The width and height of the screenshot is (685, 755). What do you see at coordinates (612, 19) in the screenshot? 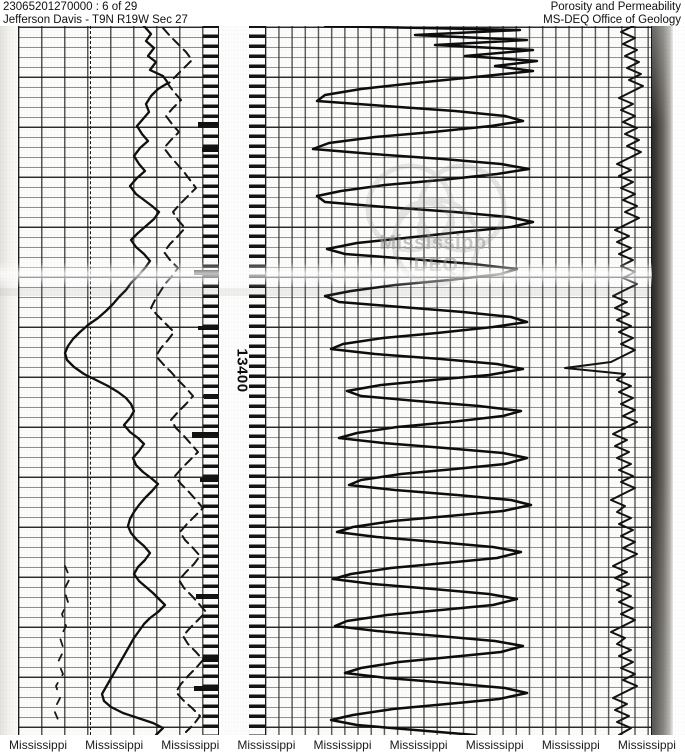
I see `agency-label: MS-DEQ Office of Geology` at bounding box center [612, 19].